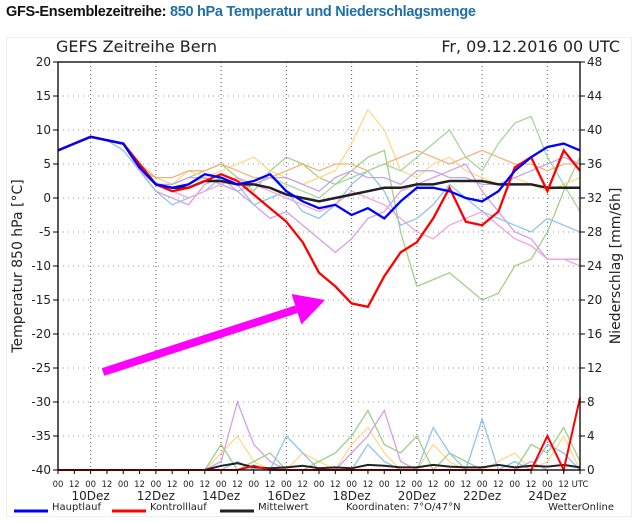 The image size is (637, 522). Describe the element at coordinates (594, 368) in the screenshot. I see `y-right-tick-label: 12` at that location.